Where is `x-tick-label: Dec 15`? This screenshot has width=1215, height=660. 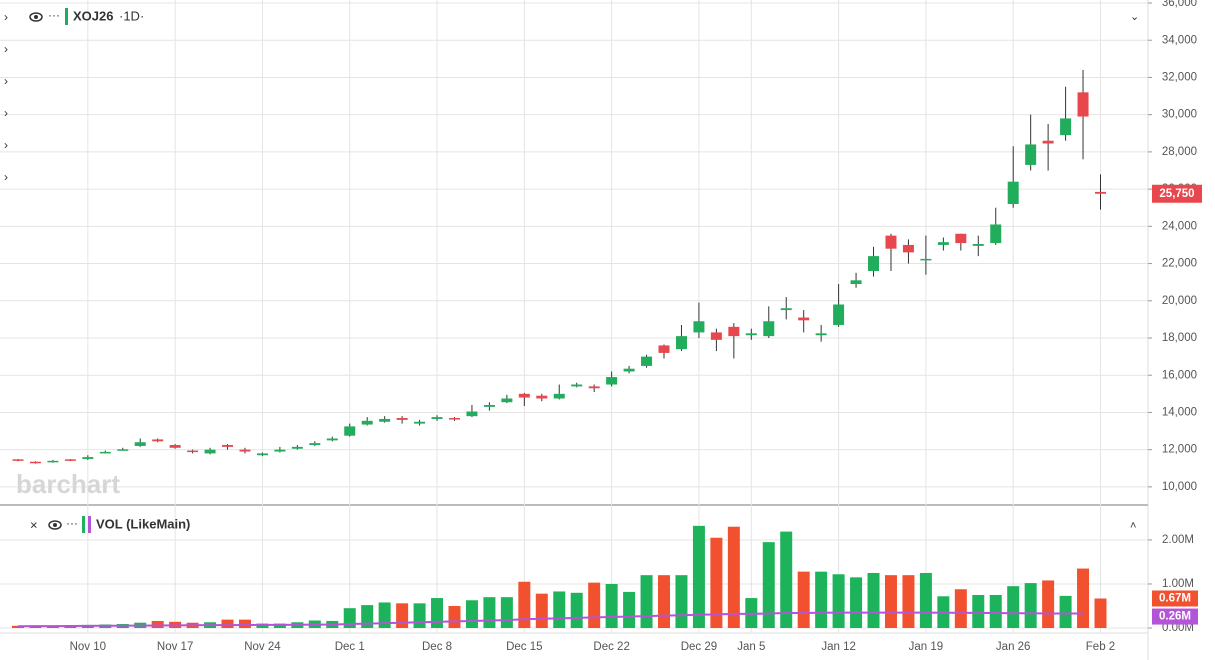 x-tick-label: Dec 15 is located at coordinates (524, 647).